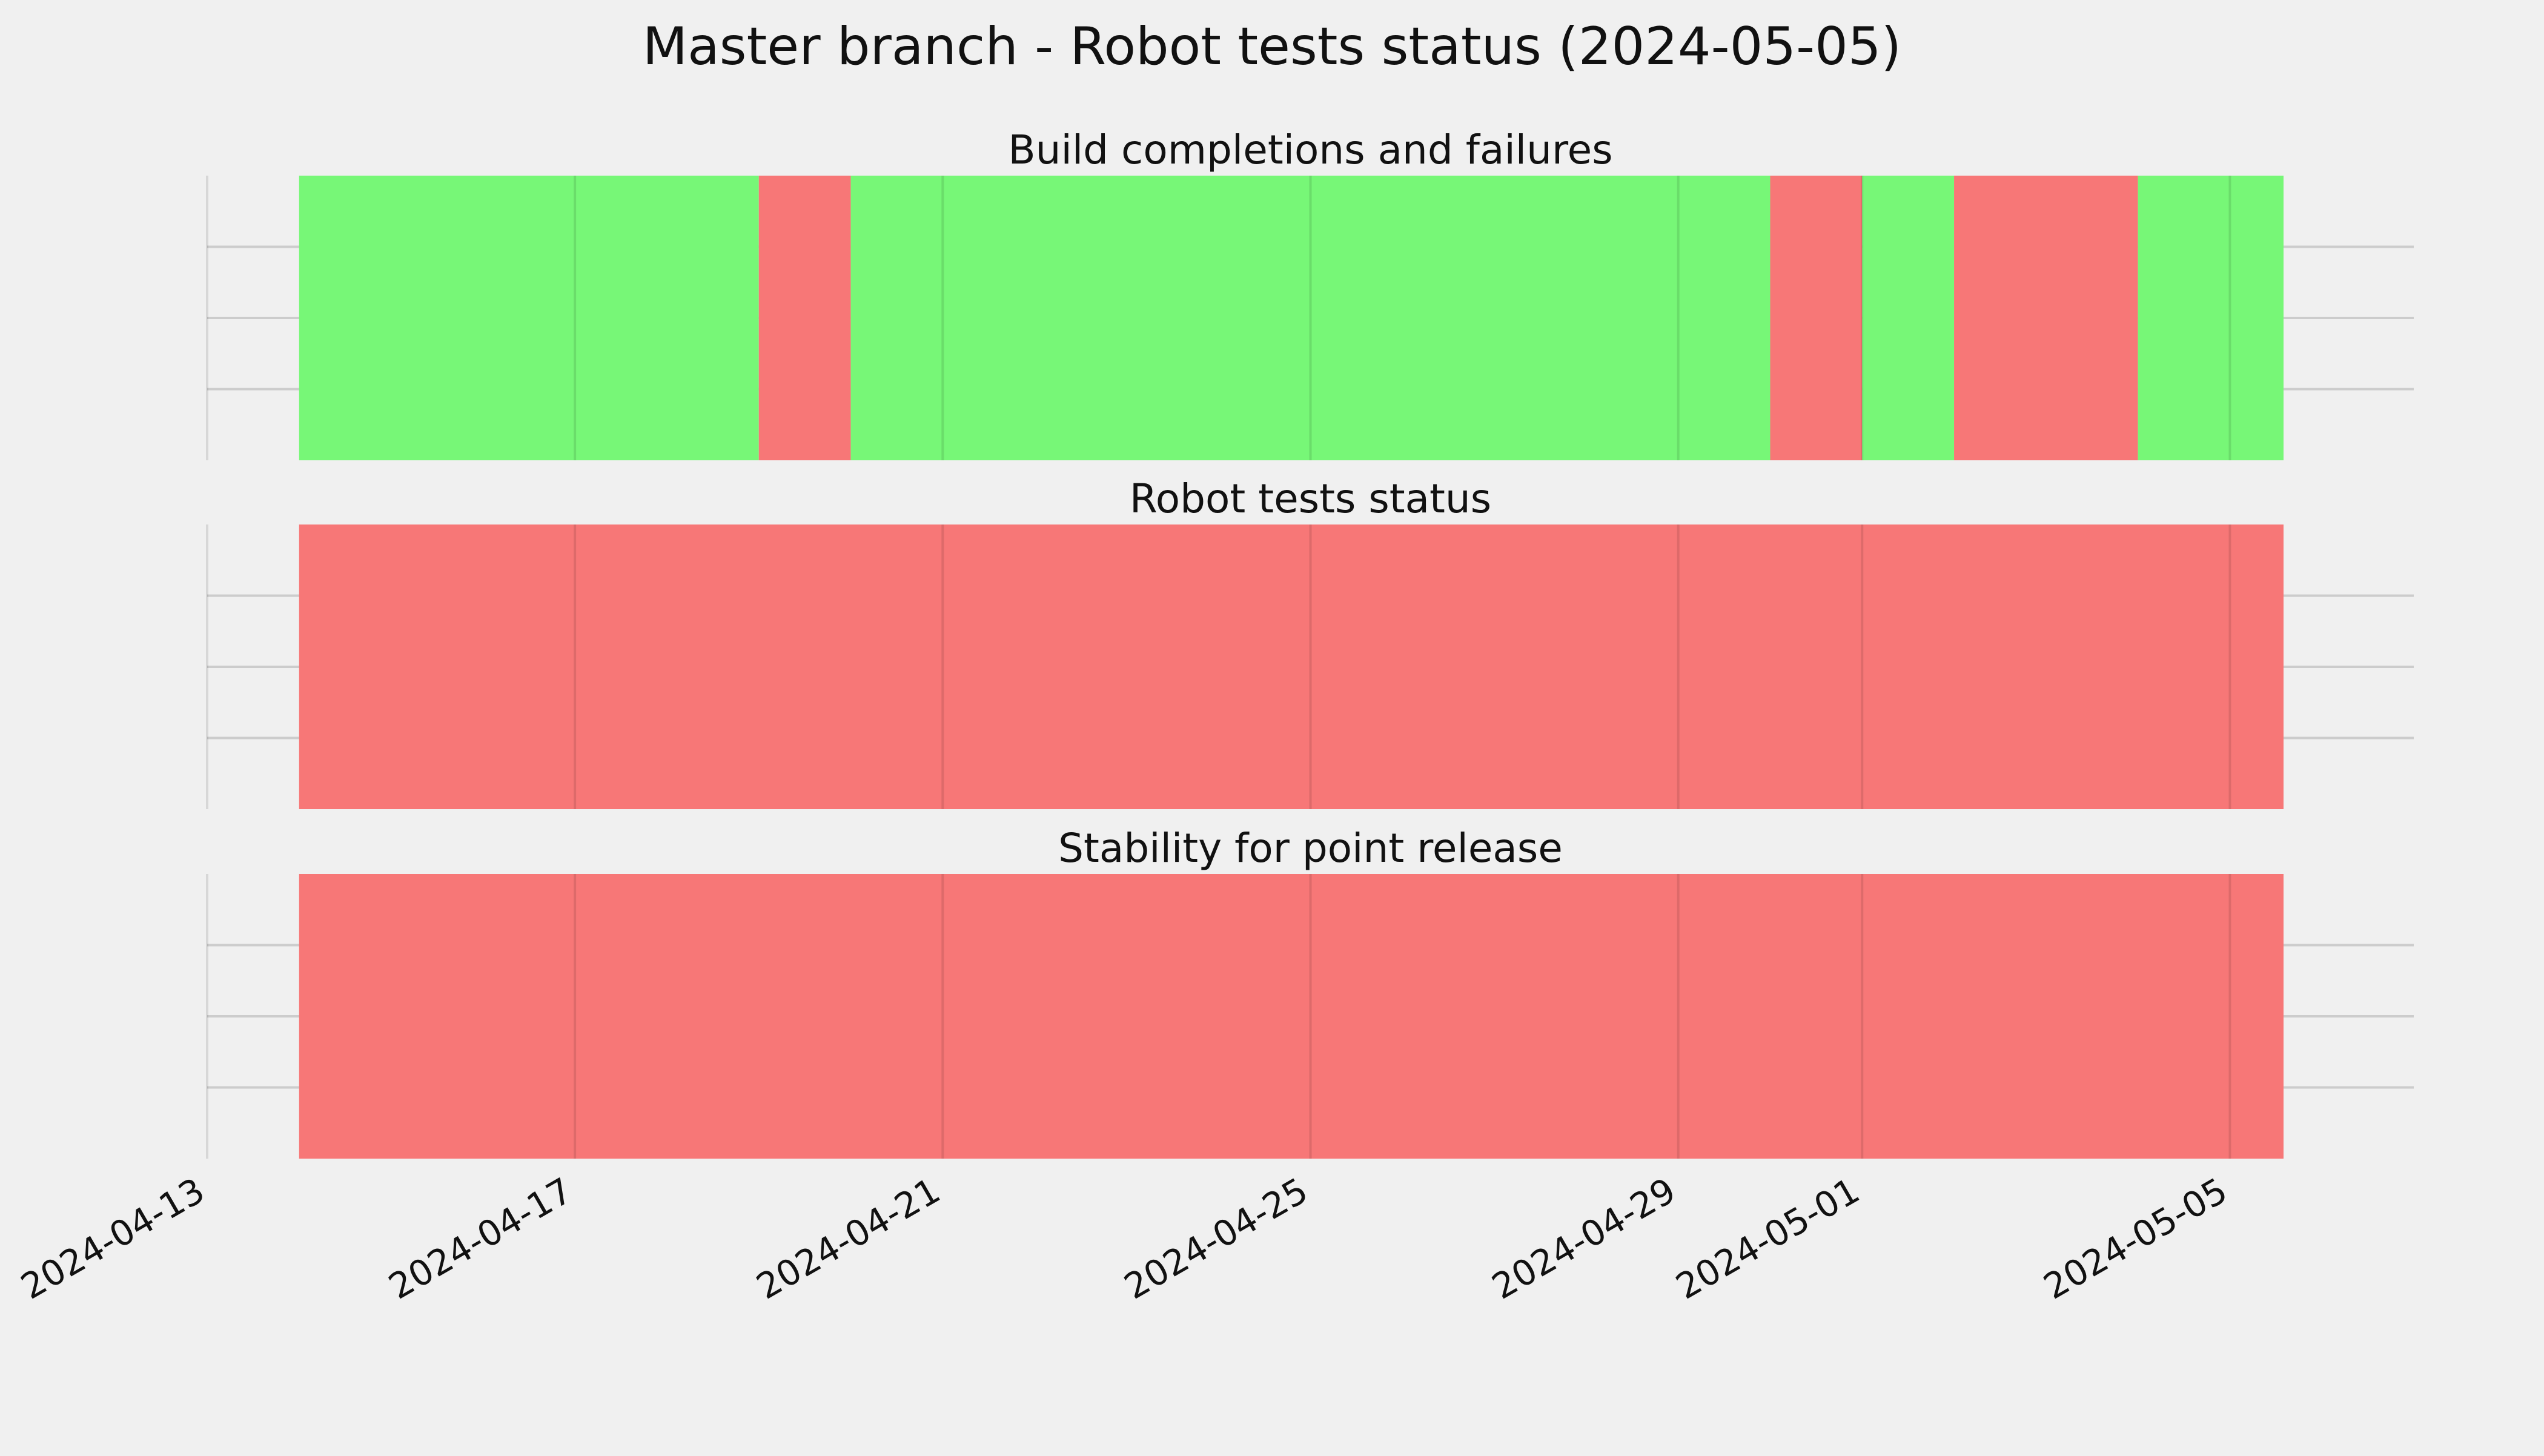 Image resolution: width=2544 pixels, height=1456 pixels. I want to click on panel-title: Stability for point release, so click(1311, 848).